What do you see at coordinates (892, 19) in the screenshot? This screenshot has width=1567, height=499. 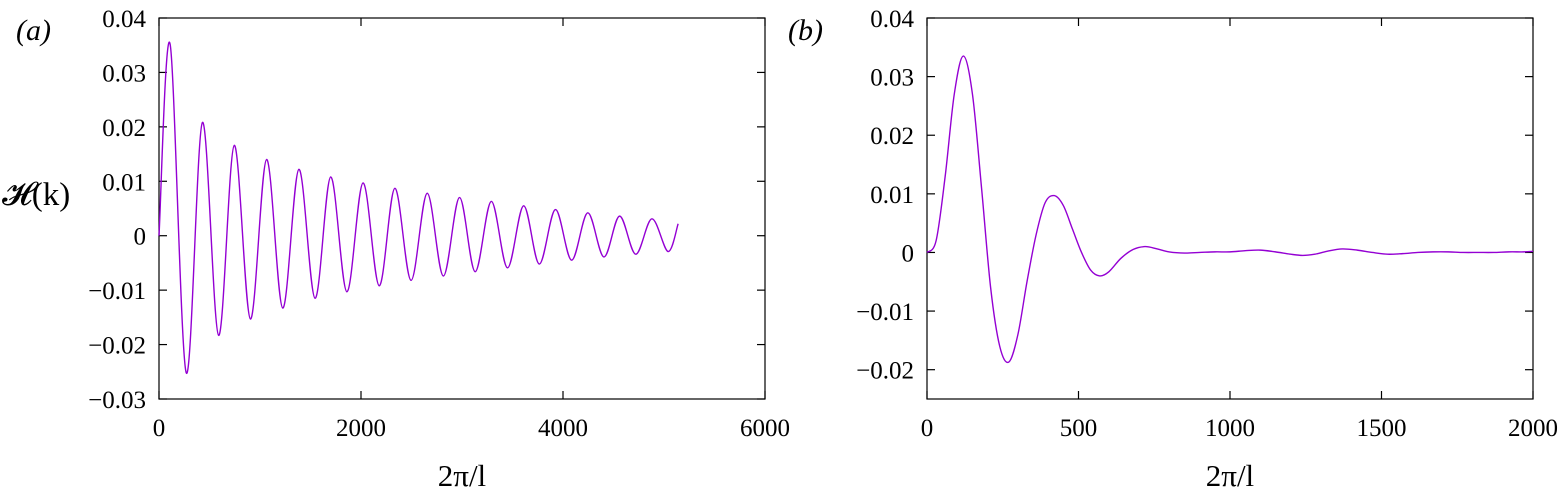 I see `panel-b-y-tick-label: 0.04` at bounding box center [892, 19].